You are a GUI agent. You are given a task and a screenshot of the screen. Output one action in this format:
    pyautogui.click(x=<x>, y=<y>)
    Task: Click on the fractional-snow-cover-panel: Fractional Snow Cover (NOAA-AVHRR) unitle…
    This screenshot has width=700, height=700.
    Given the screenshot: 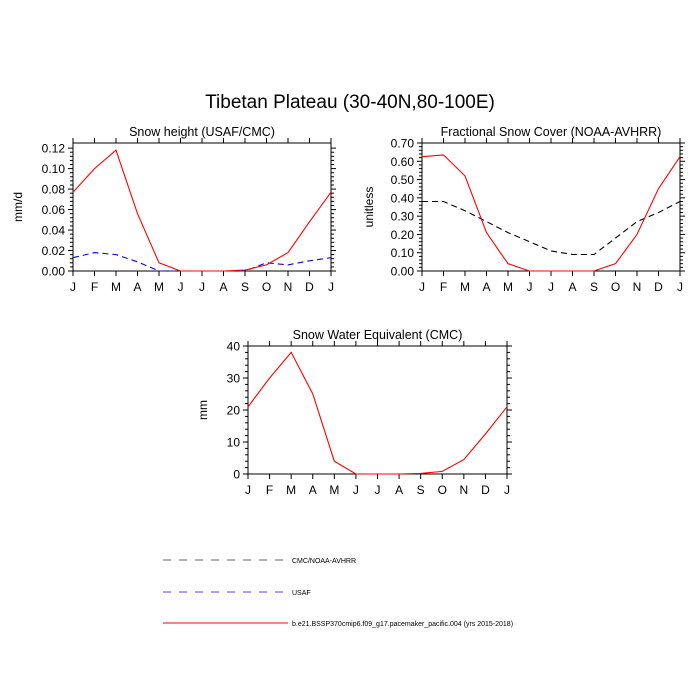 What is the action you would take?
    pyautogui.click(x=523, y=209)
    